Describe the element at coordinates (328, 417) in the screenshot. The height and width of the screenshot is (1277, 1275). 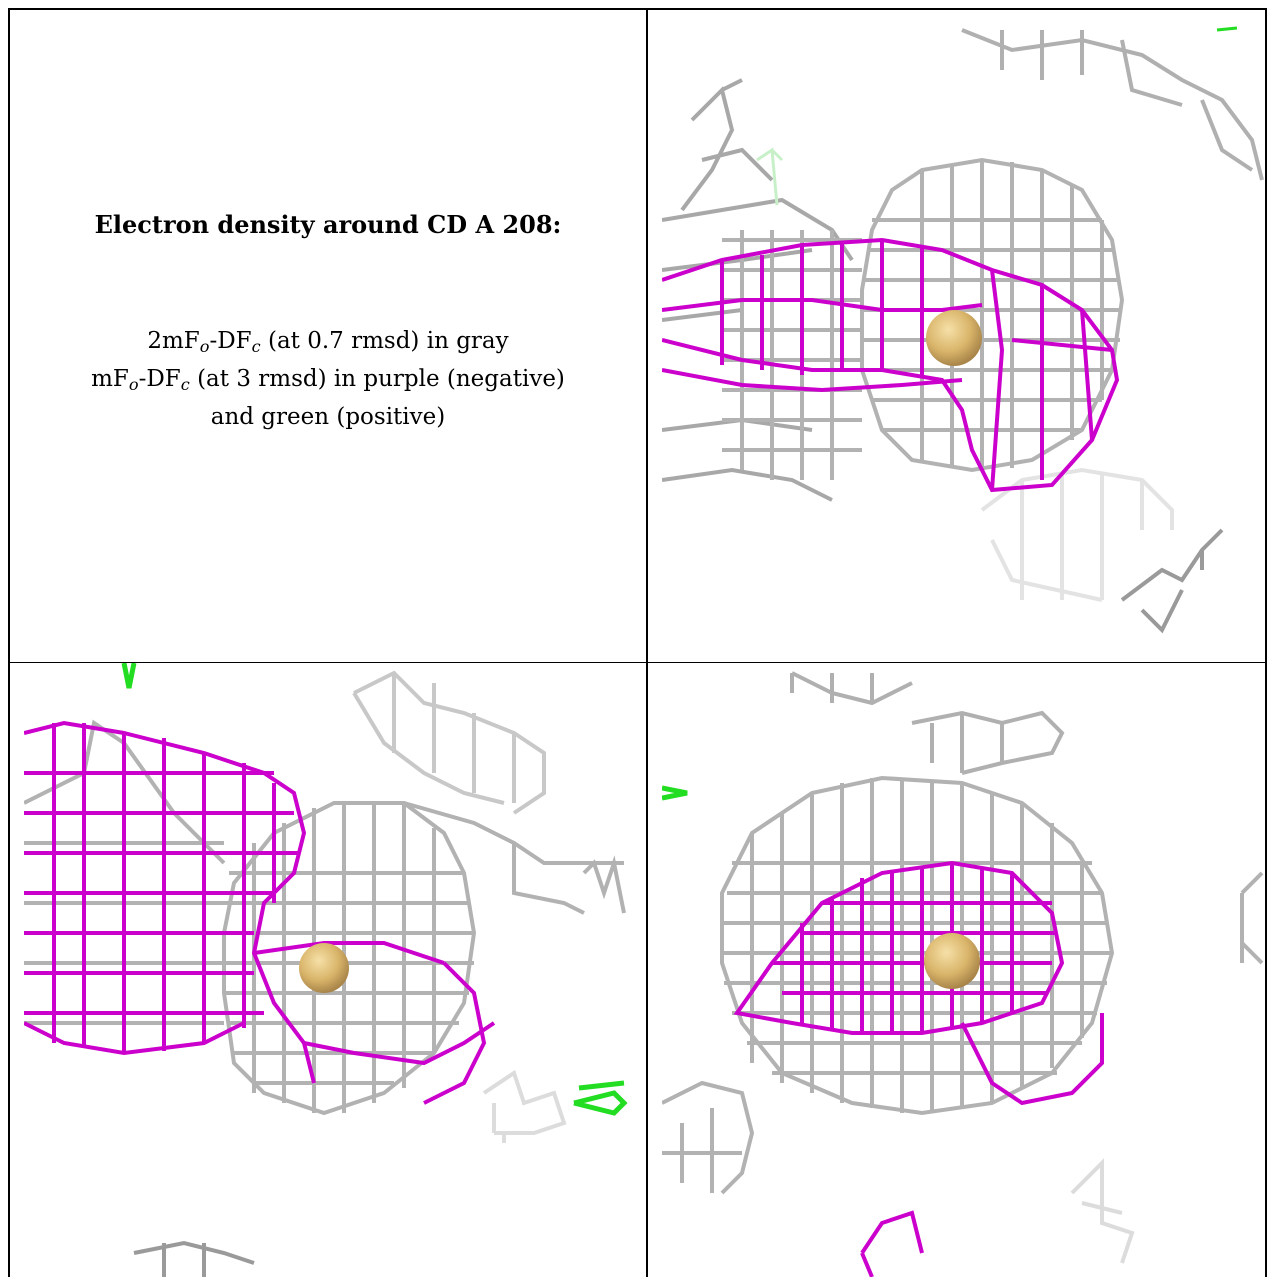
I see `legend-line-positive: and green (positive)` at that location.